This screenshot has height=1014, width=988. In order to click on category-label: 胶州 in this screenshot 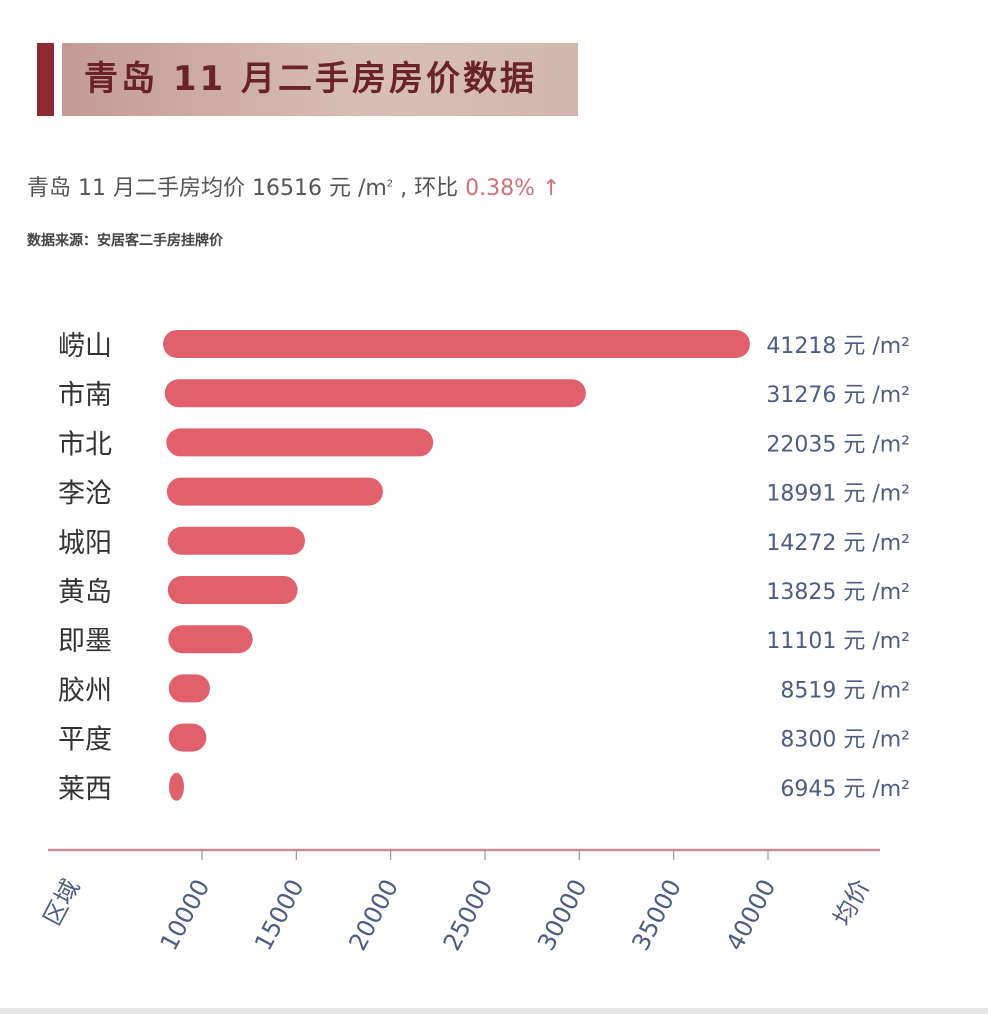, I will do `click(85, 690)`.